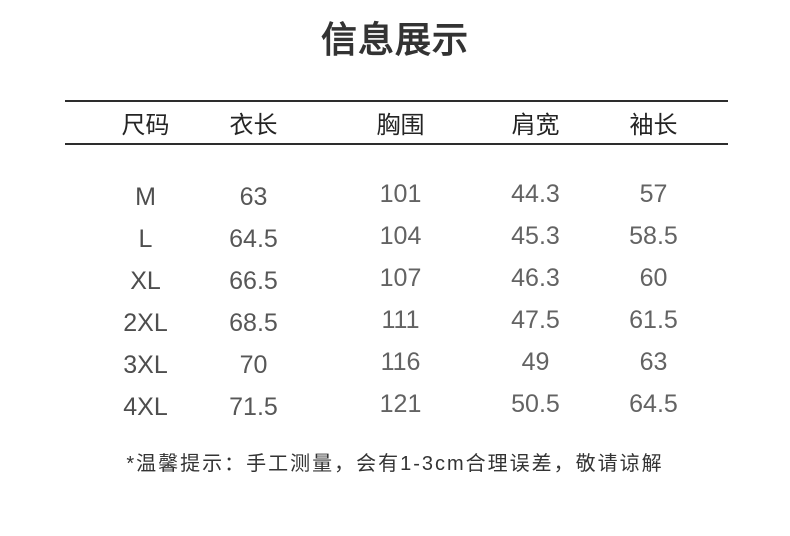 The image size is (790, 536). Describe the element at coordinates (400, 403) in the screenshot. I see `chest-cell: 121` at that location.